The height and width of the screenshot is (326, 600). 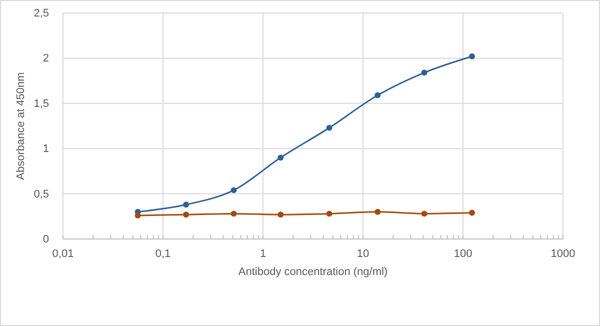 I want to click on y-axis-title: Absorbance at 450nm, so click(x=21, y=126).